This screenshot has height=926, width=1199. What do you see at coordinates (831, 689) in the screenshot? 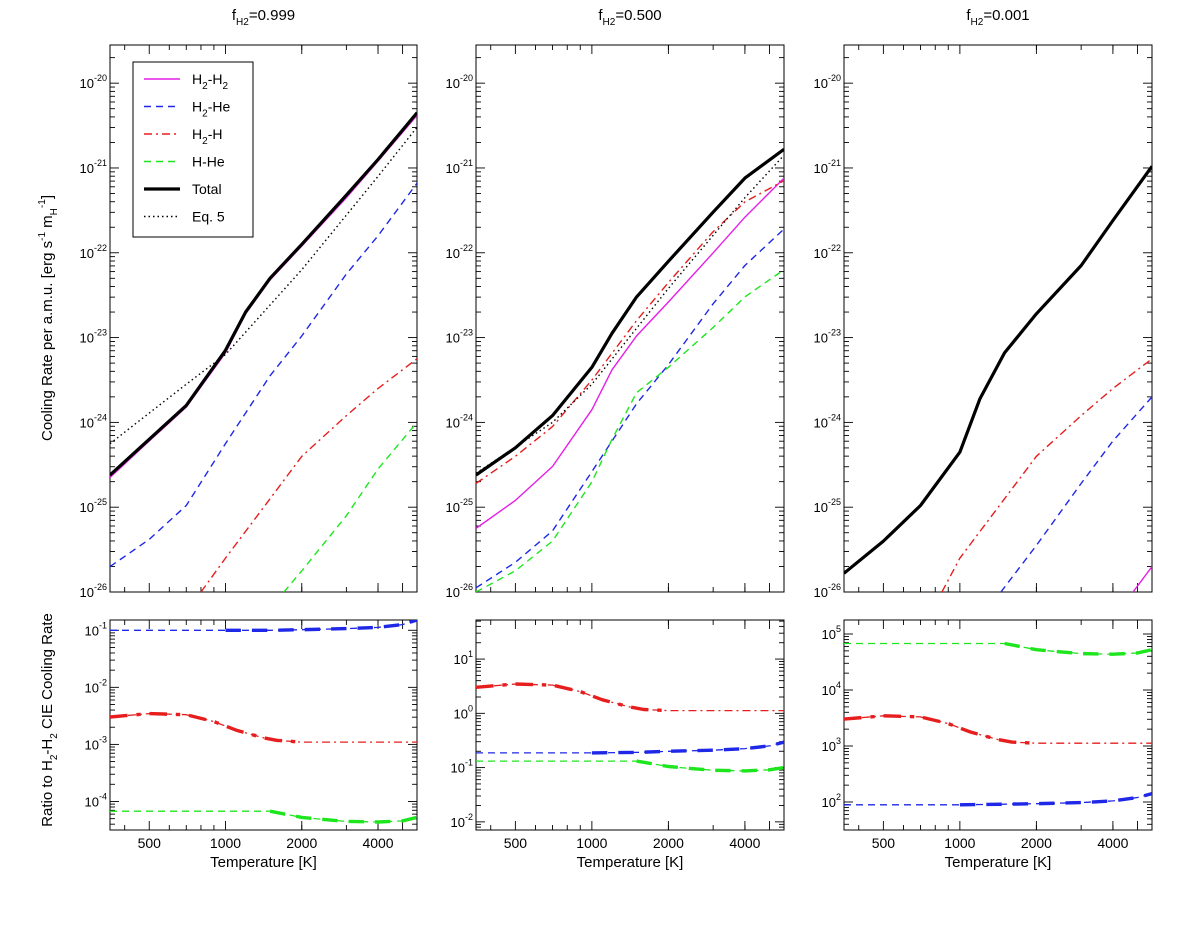
I see `y-tick-label: 10⁴` at bounding box center [831, 689].